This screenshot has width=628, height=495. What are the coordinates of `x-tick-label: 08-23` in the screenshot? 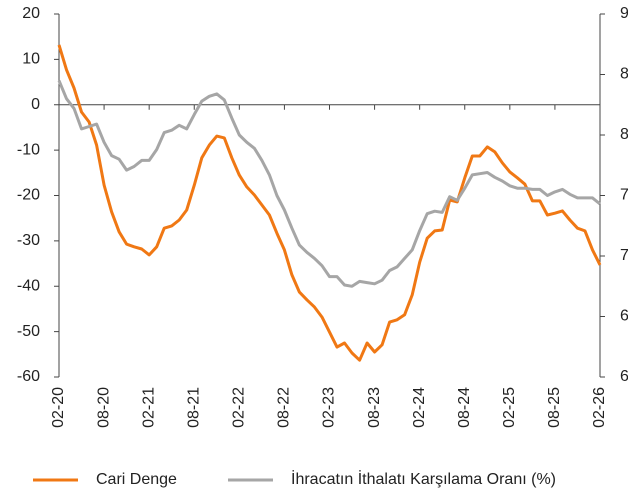 It's located at (374, 407).